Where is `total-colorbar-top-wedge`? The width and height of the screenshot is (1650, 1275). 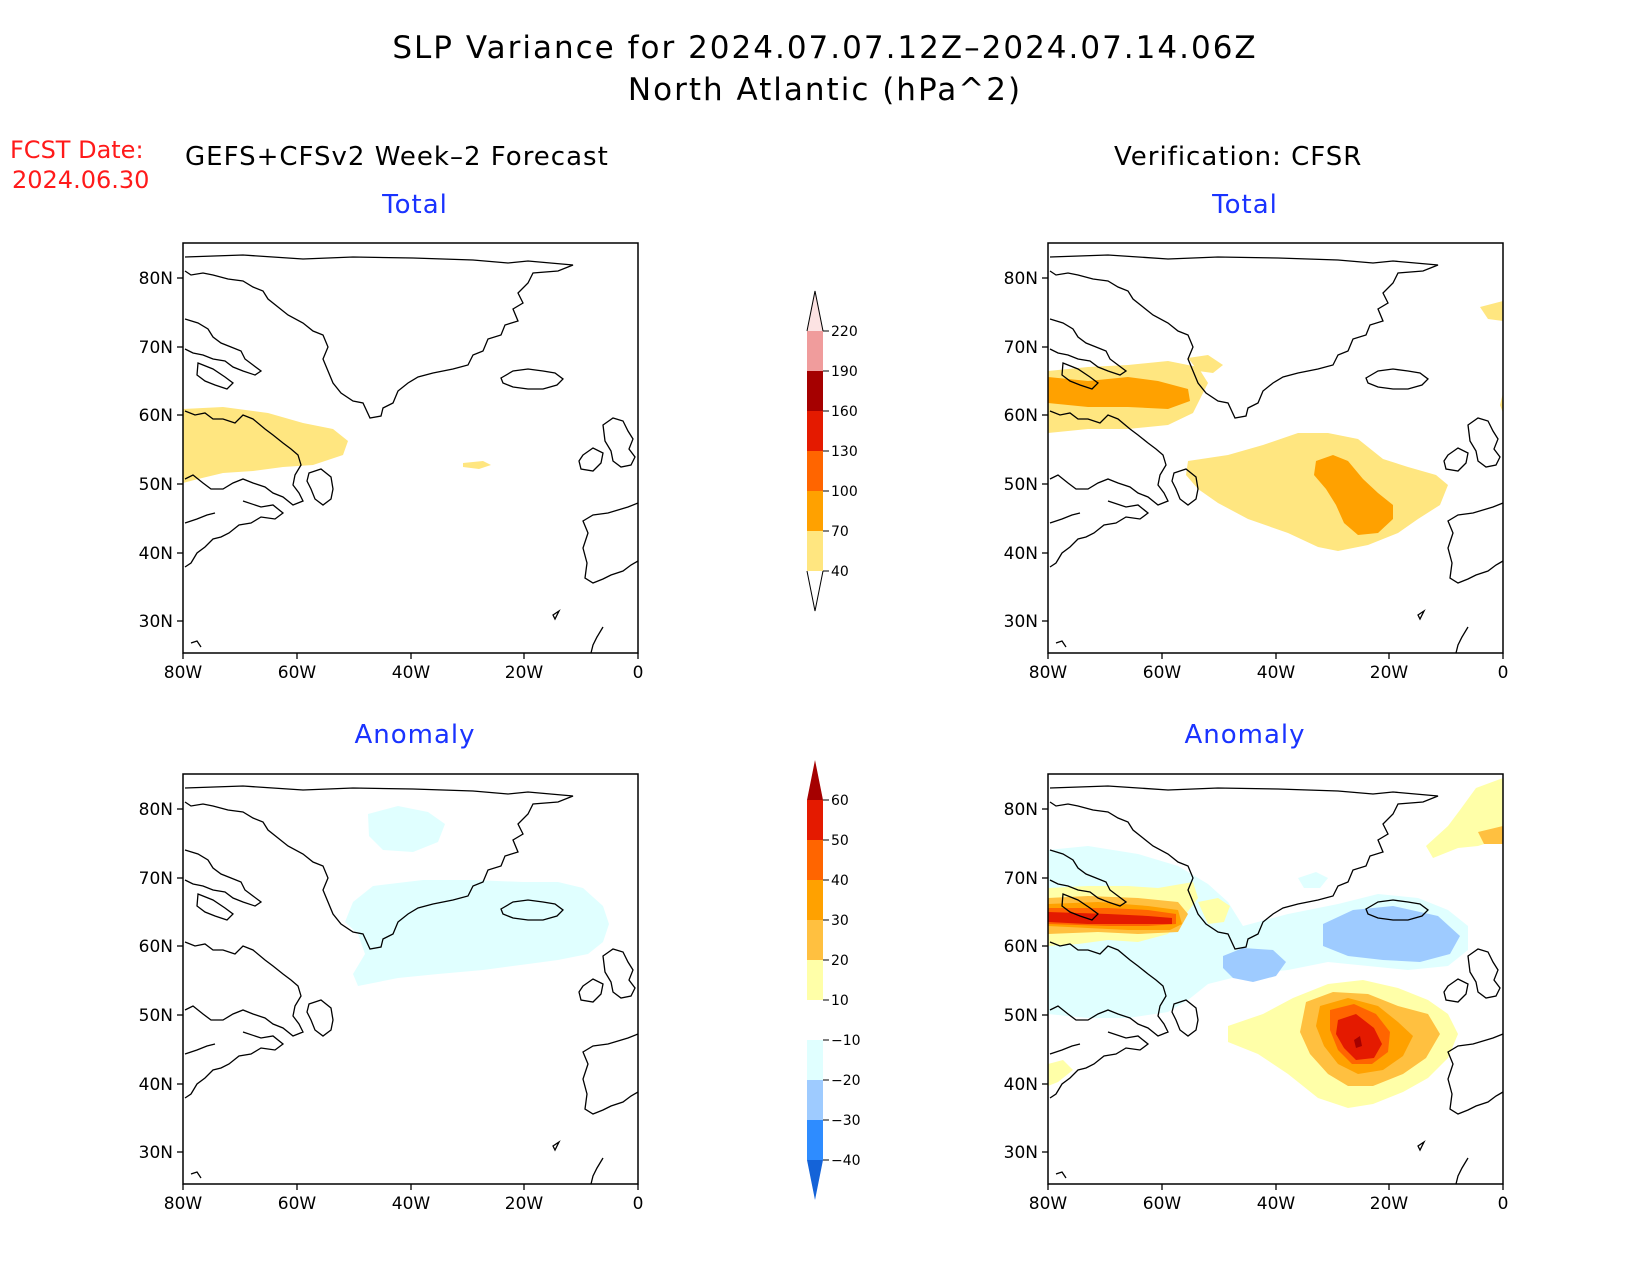
total-colorbar-top-wedge is located at coordinates (815, 311).